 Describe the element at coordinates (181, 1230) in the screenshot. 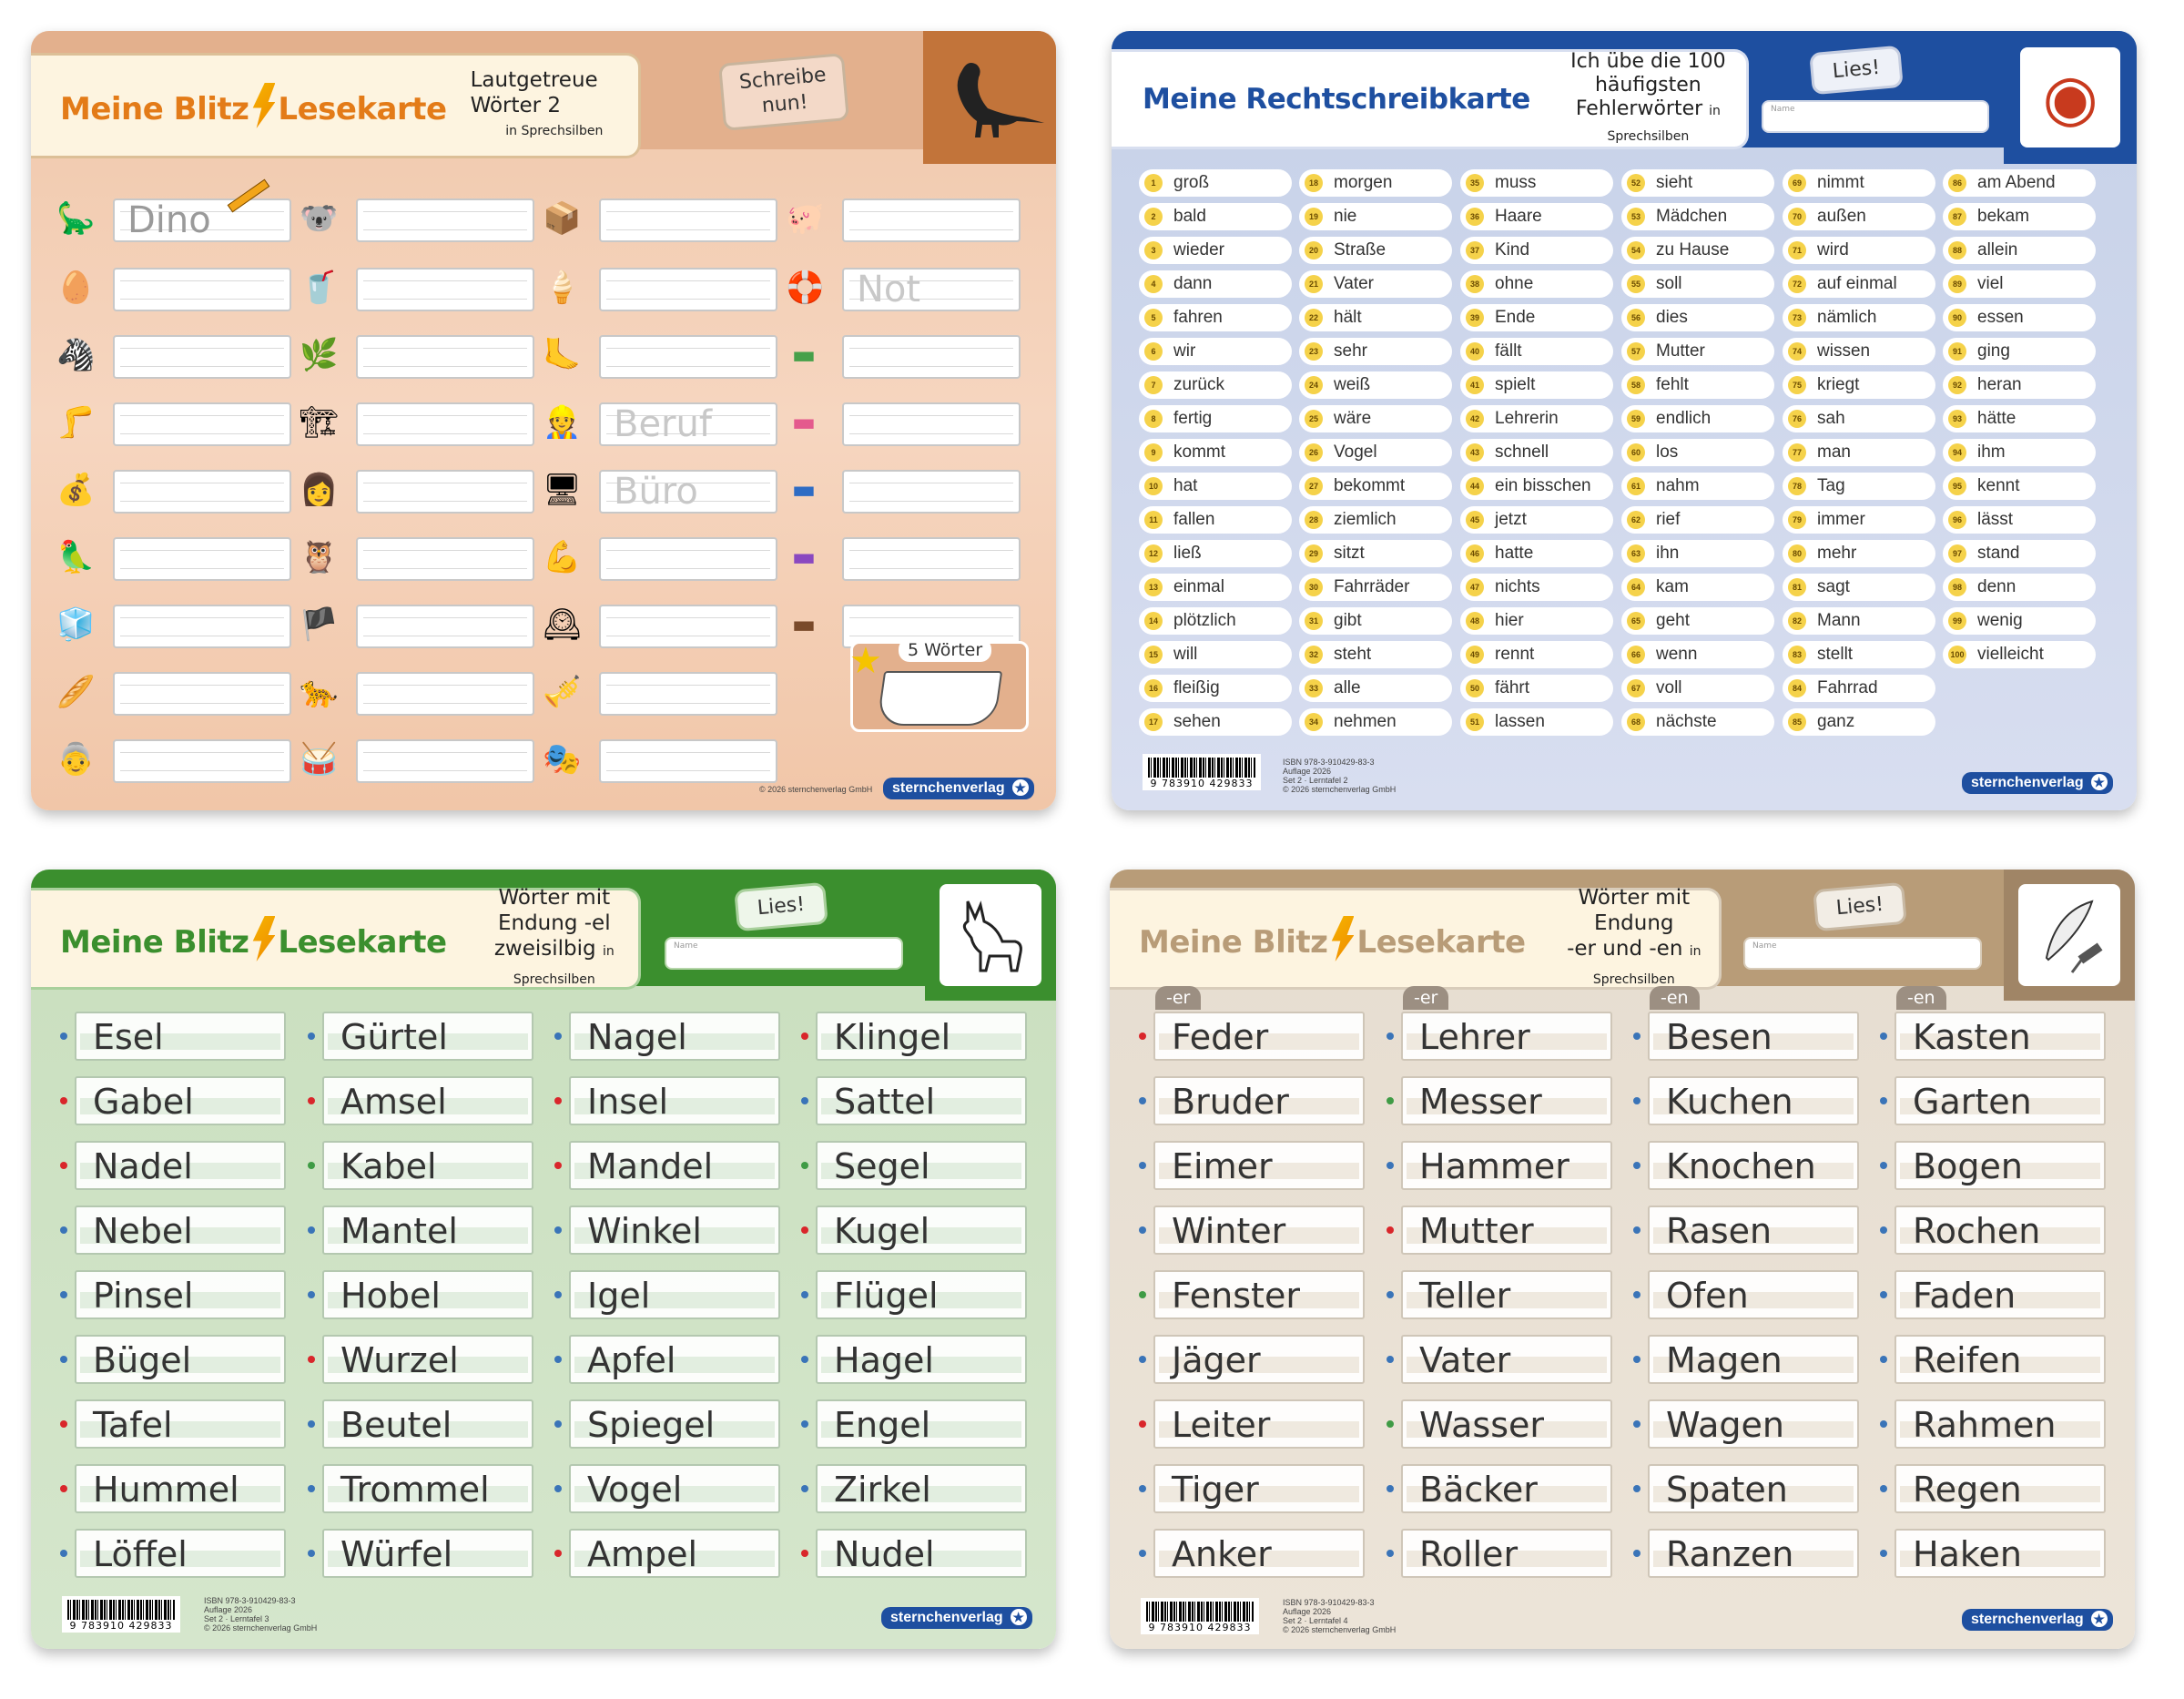

I see `word-line: Nebel` at that location.